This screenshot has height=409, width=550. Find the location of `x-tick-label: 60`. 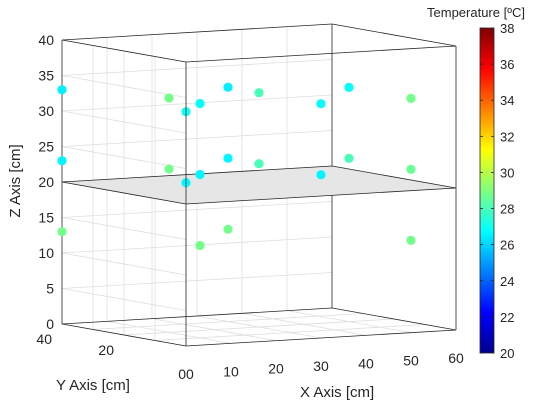

x-tick-label: 60 is located at coordinates (456, 358).